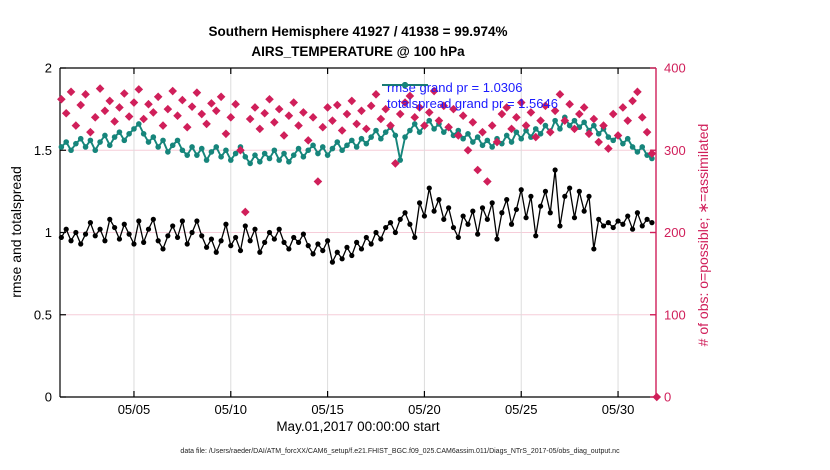 The width and height of the screenshot is (830, 470). I want to click on left-tick-label: 0, so click(48, 397).